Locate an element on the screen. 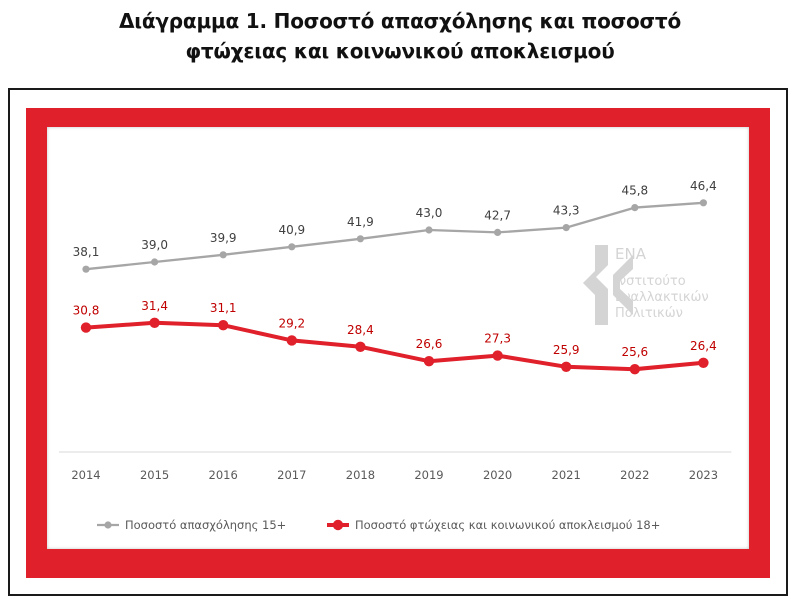 The width and height of the screenshot is (800, 609). x-tick-label: 2017 is located at coordinates (291, 475).